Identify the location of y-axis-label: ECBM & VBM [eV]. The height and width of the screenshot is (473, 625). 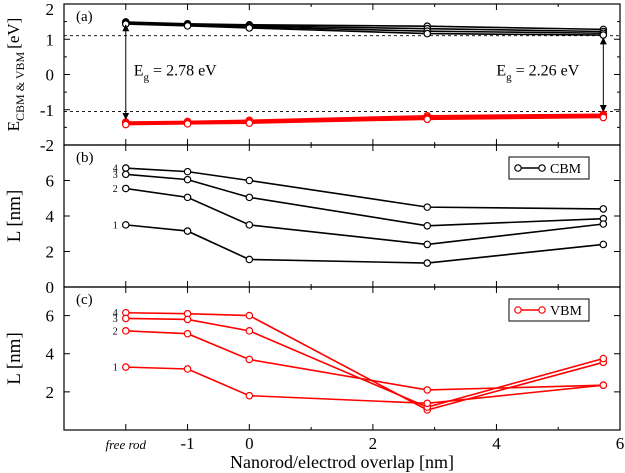
(15, 75).